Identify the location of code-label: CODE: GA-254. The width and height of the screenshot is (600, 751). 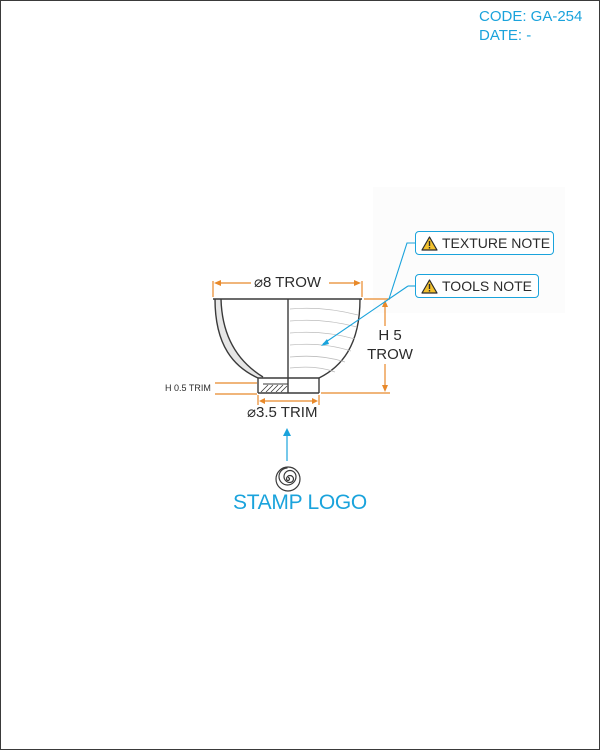
(531, 16).